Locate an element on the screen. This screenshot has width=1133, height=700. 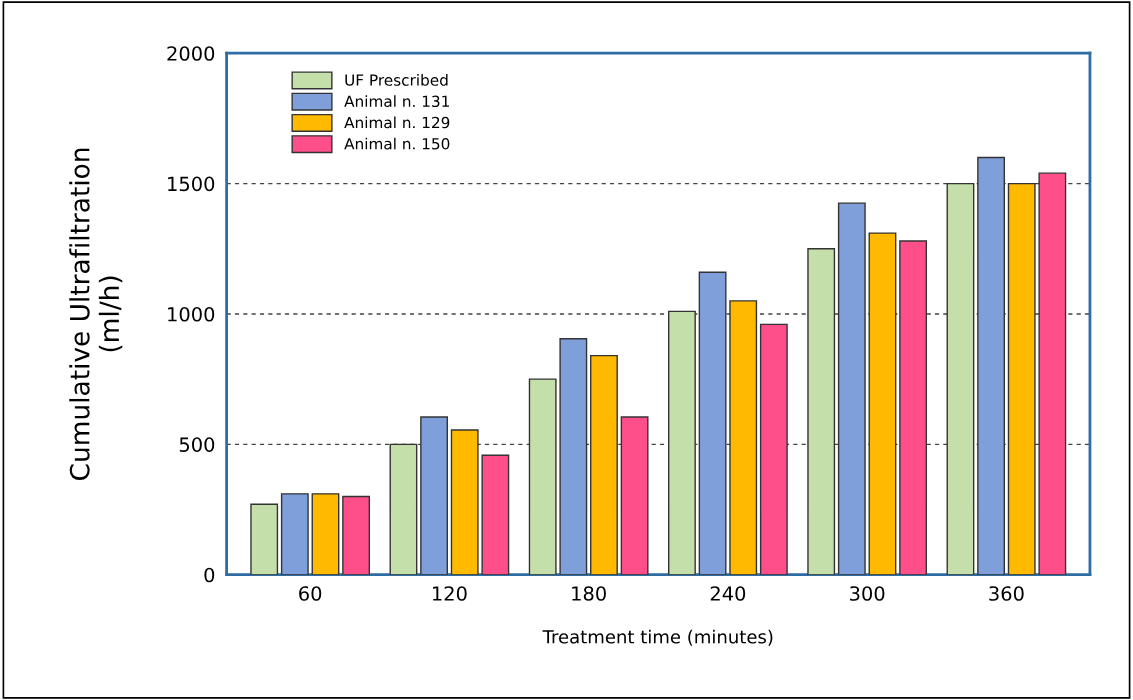
legend-label: Animal n. 131 is located at coordinates (396, 101).